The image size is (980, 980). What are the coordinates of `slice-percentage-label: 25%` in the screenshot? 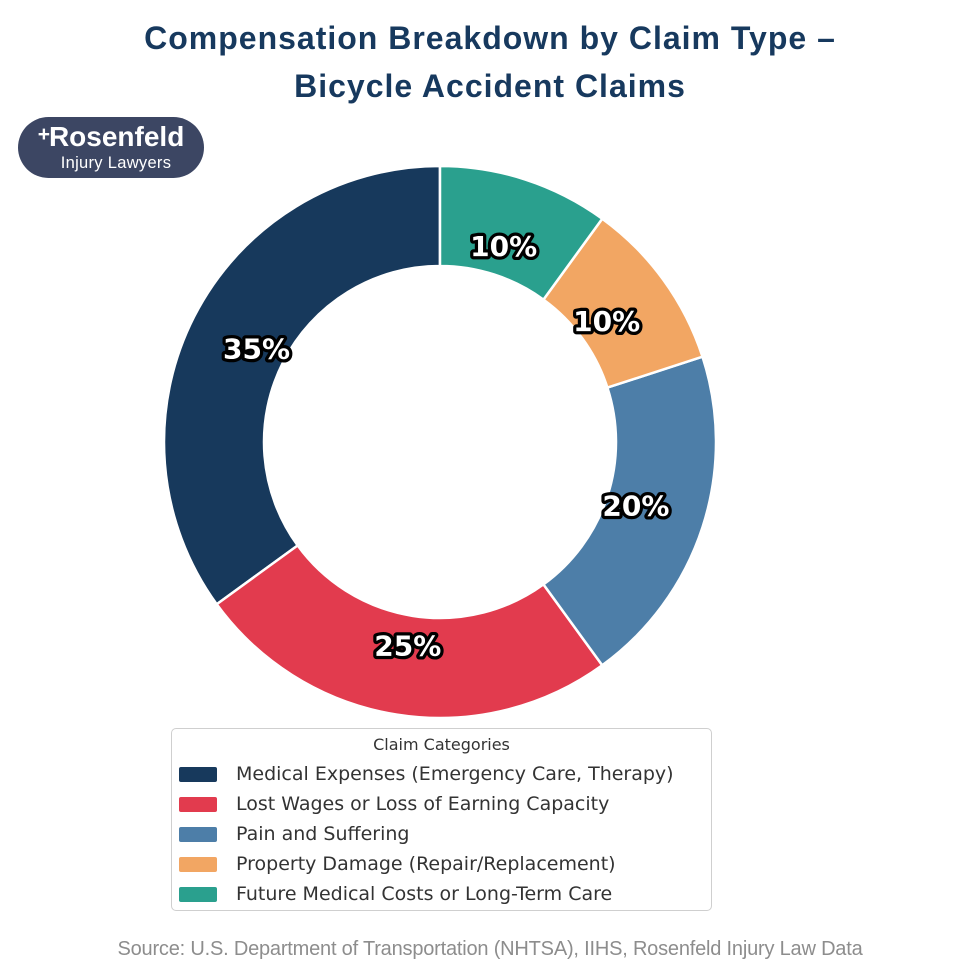 It's located at (407, 646).